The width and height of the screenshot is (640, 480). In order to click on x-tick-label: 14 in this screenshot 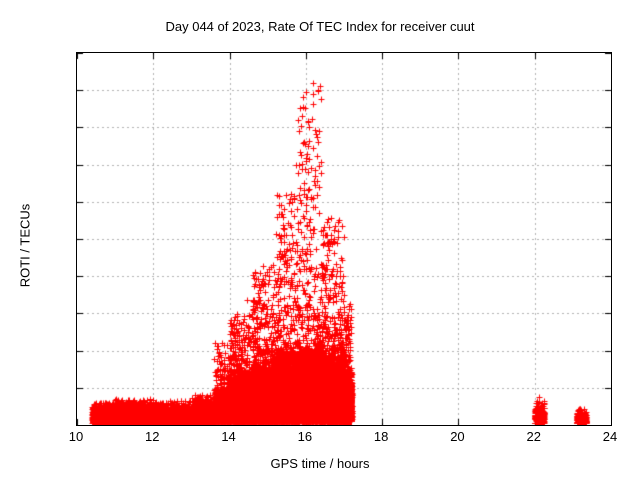, I will do `click(228, 436)`.